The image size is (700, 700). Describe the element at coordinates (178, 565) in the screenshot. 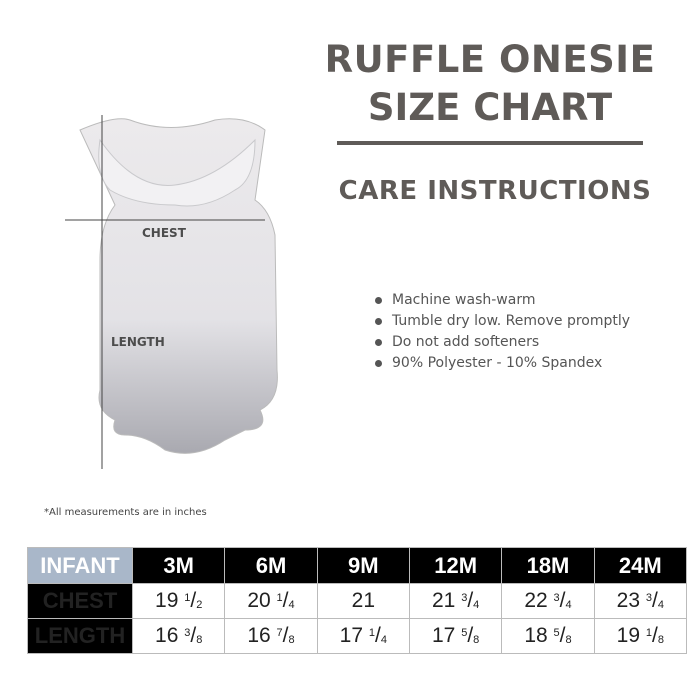

I see `size-header: 3M` at that location.